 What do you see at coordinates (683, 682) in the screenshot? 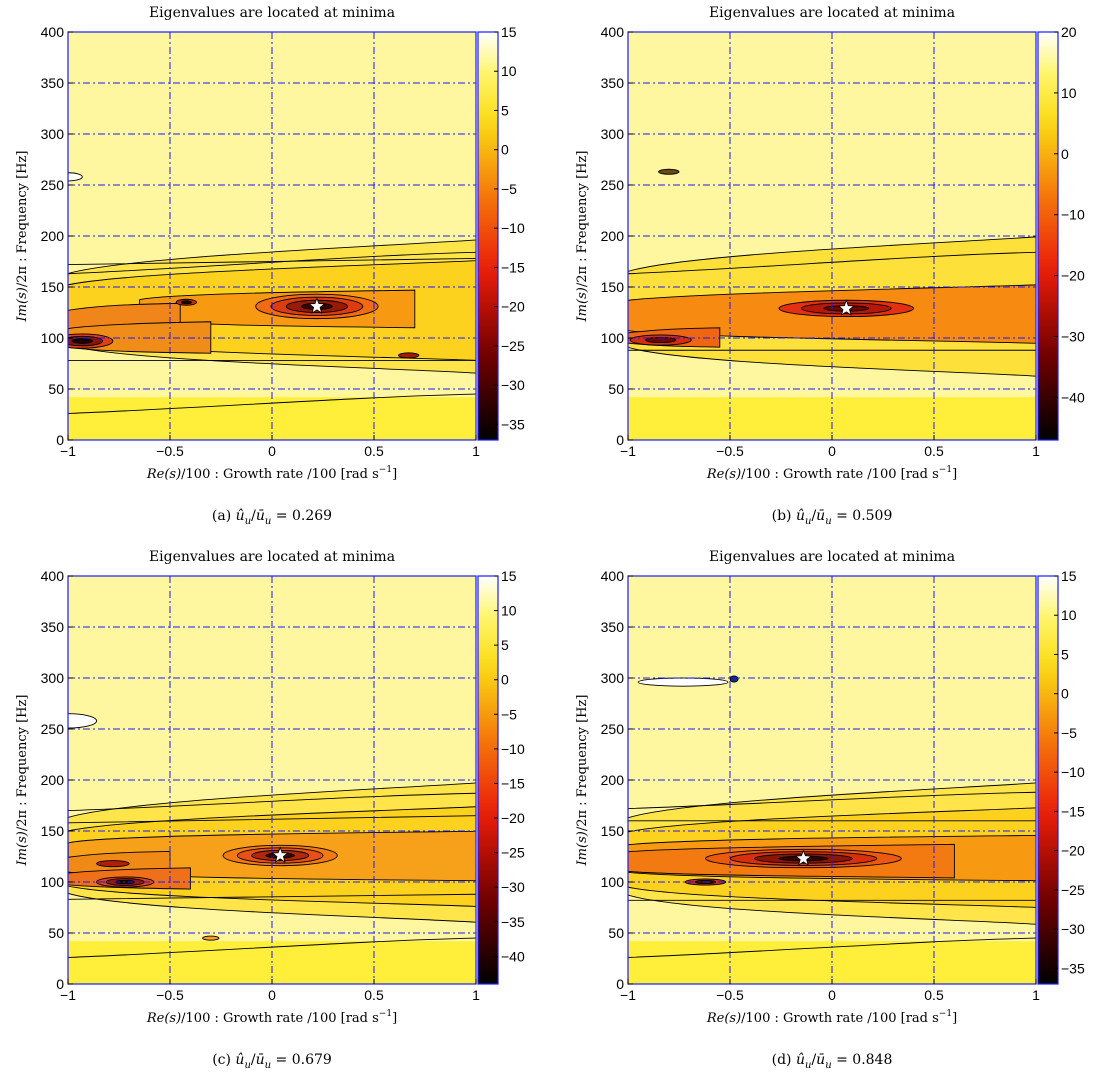
I see `contour-white` at bounding box center [683, 682].